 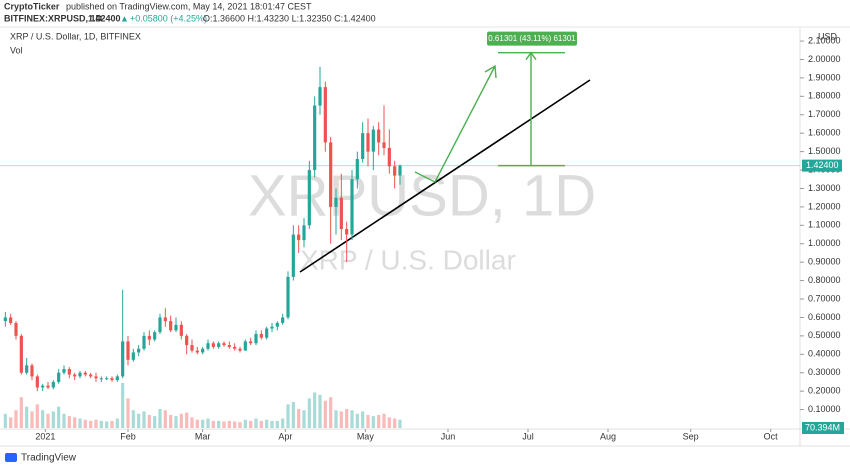 I want to click on y-tick-label: 0.90000, so click(x=824, y=262).